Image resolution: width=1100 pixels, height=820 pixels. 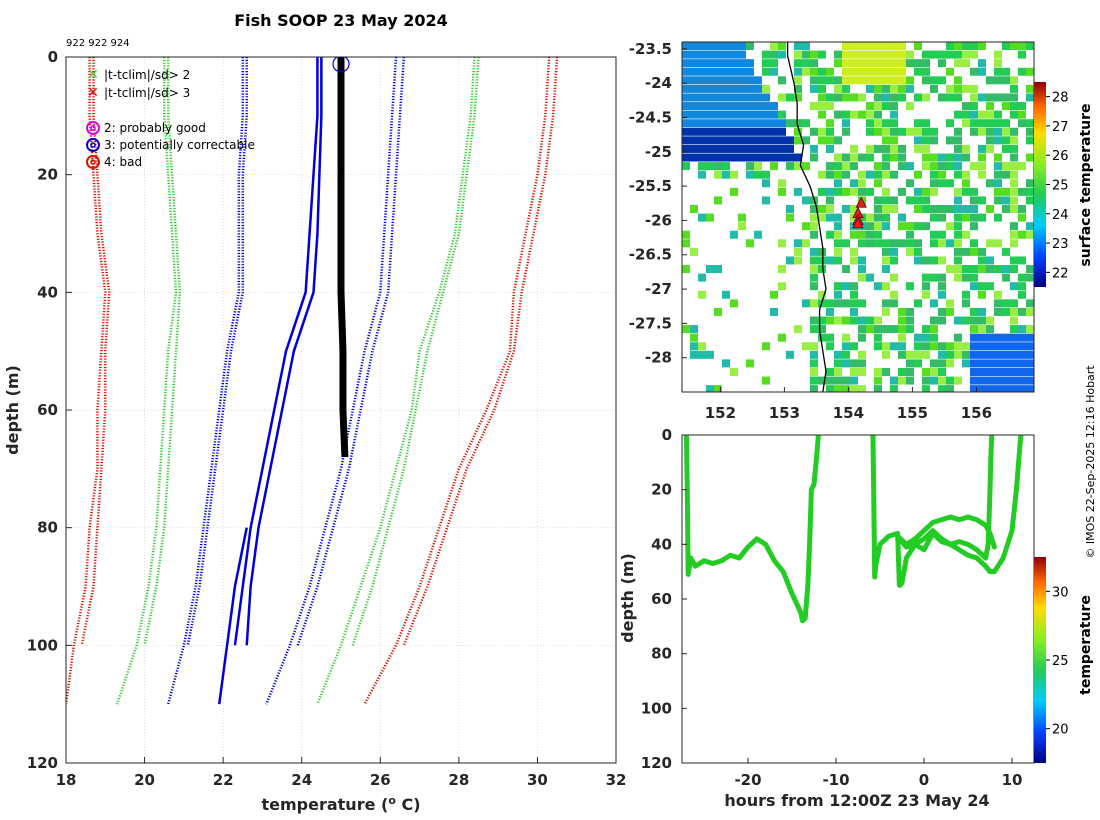 What do you see at coordinates (667, 435) in the screenshot?
I see `track-ytick-label: 0` at bounding box center [667, 435].